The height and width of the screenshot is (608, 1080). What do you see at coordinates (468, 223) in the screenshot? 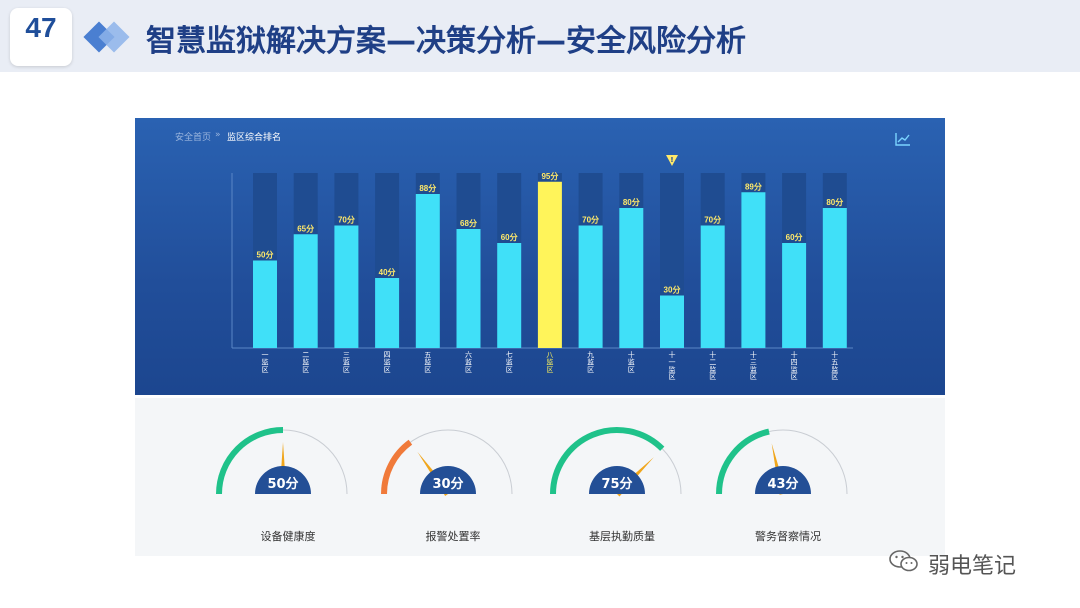
I see `data-label: 68分` at bounding box center [468, 223].